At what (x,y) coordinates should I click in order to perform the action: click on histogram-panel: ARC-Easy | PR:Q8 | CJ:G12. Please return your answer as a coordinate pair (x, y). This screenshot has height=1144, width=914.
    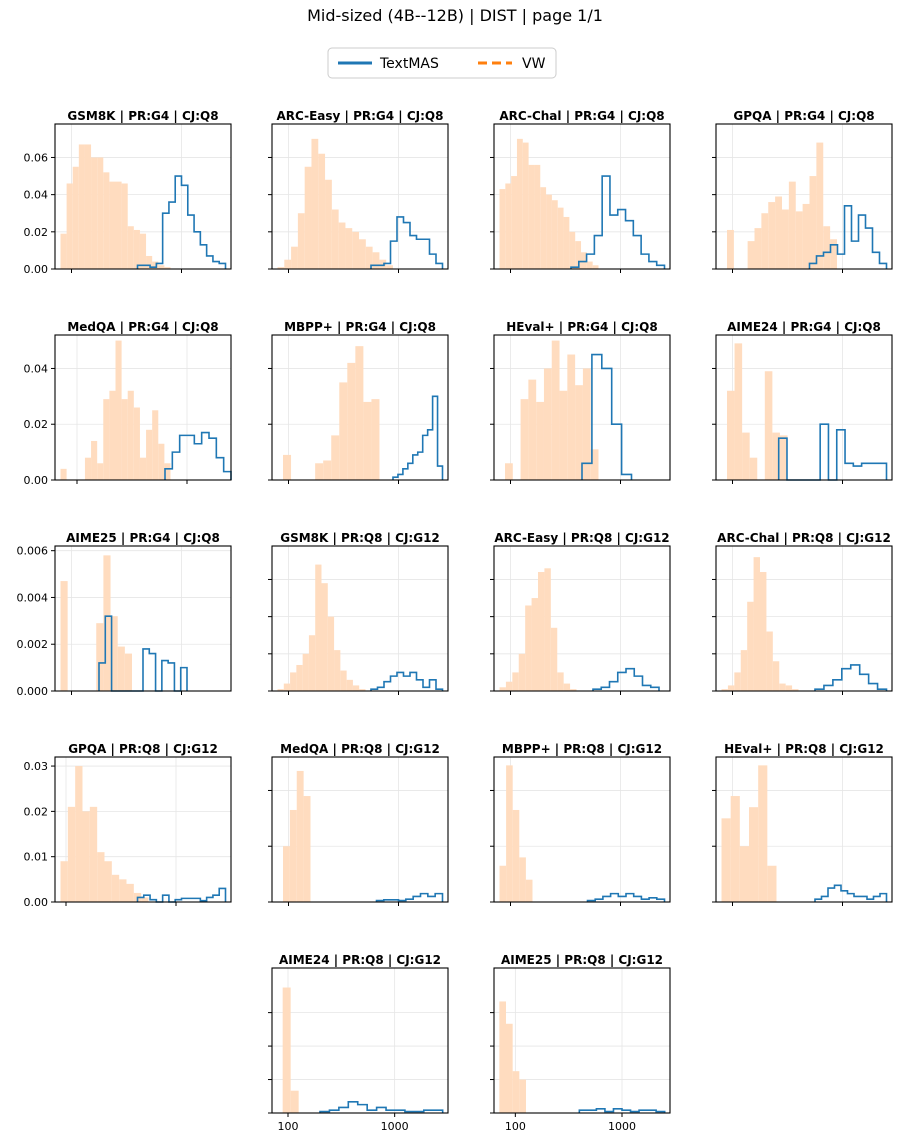
    Looking at the image, I should click on (580, 613).